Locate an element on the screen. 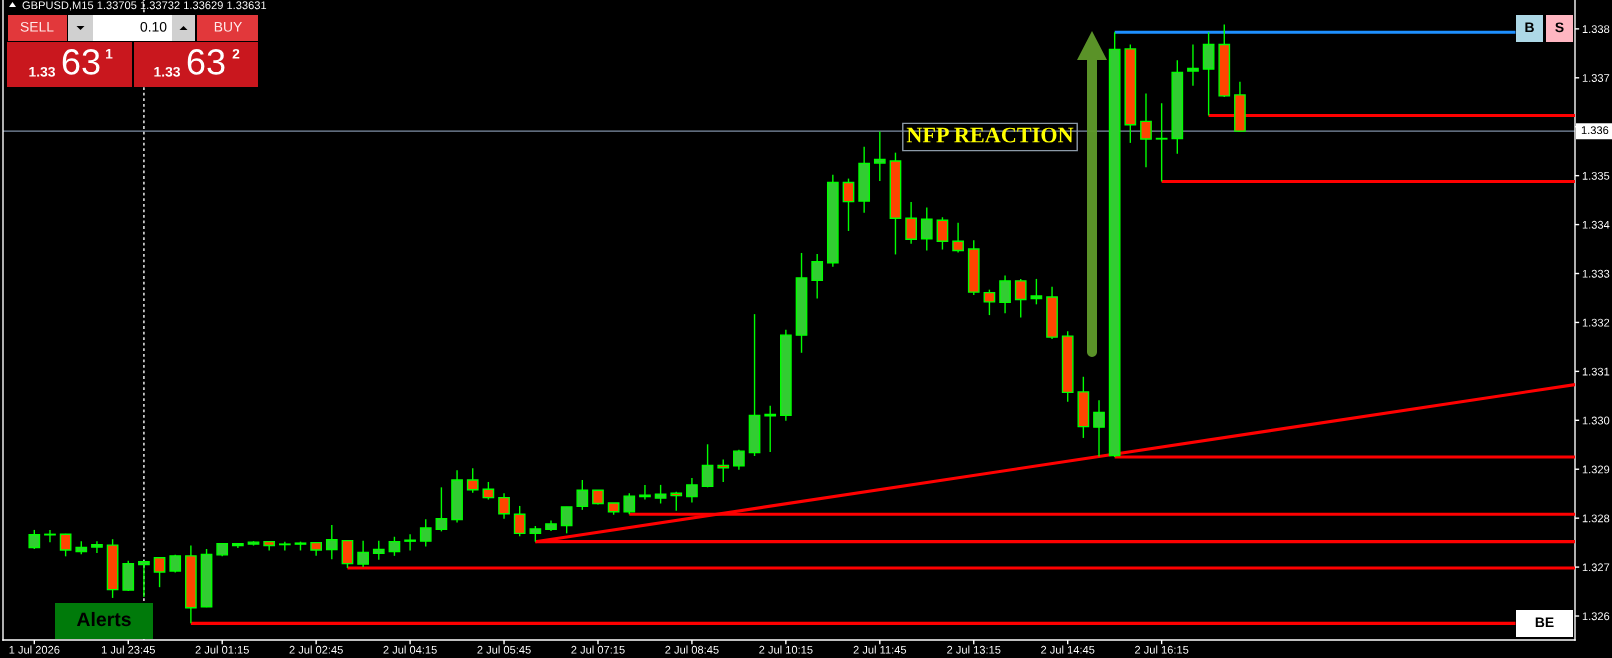  x-tick-label: 2 Jul 16:15 is located at coordinates (1162, 649).